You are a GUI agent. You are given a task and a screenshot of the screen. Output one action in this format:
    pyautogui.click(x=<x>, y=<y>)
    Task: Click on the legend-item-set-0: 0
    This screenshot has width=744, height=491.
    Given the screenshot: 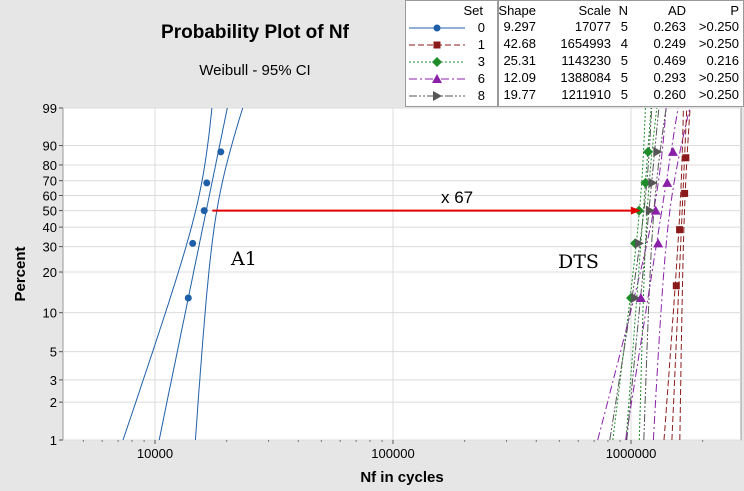 What is the action you would take?
    pyautogui.click(x=452, y=27)
    